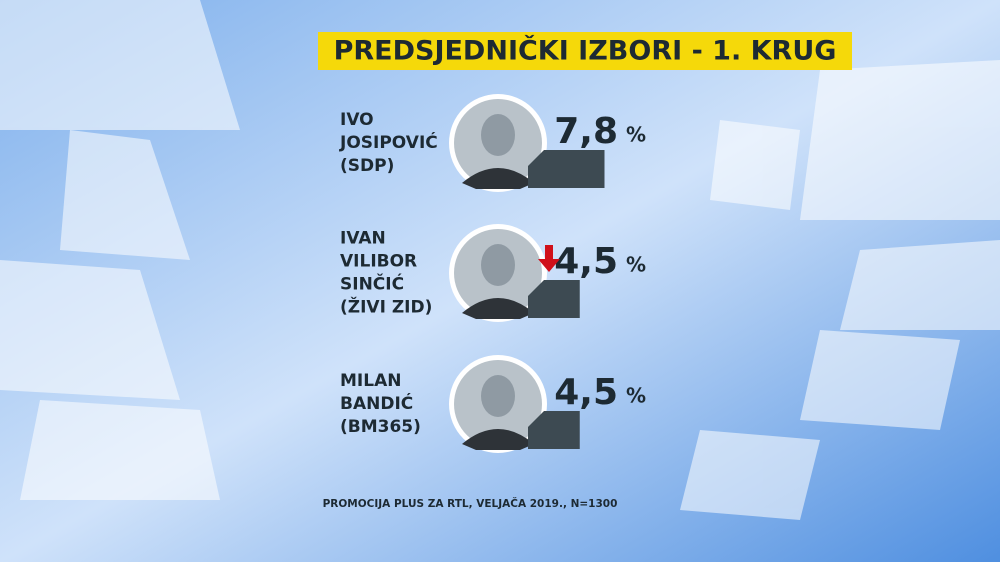 The image size is (1000, 562). Describe the element at coordinates (367, 166) in the screenshot. I see `category-label: (SDP)` at that location.